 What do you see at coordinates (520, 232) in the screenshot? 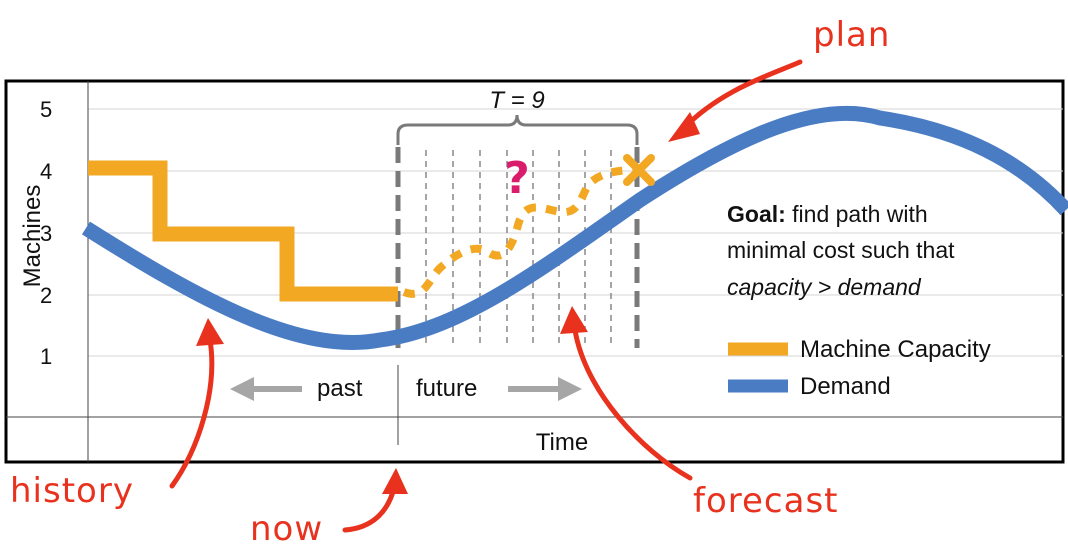
I see `planned-capacity-path` at bounding box center [520, 232].